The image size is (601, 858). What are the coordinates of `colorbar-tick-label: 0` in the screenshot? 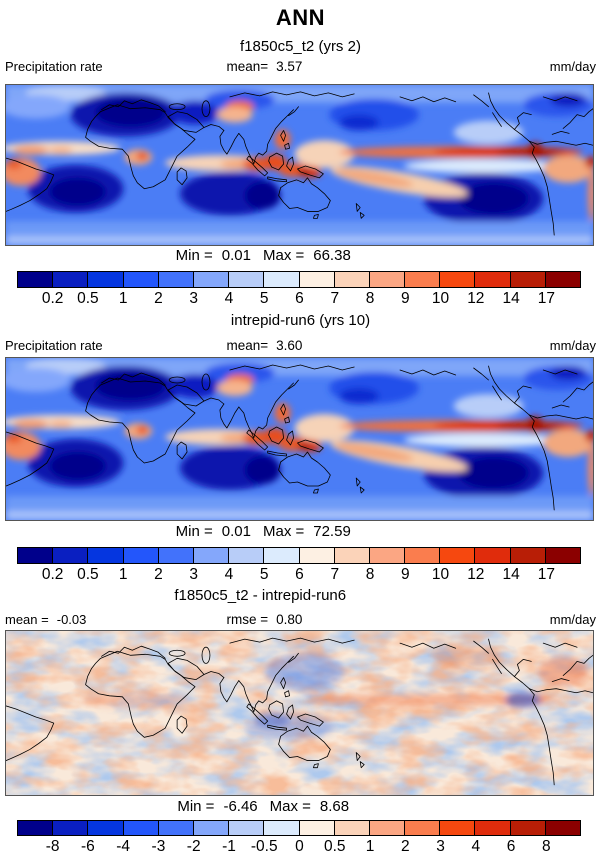 It's located at (299, 846).